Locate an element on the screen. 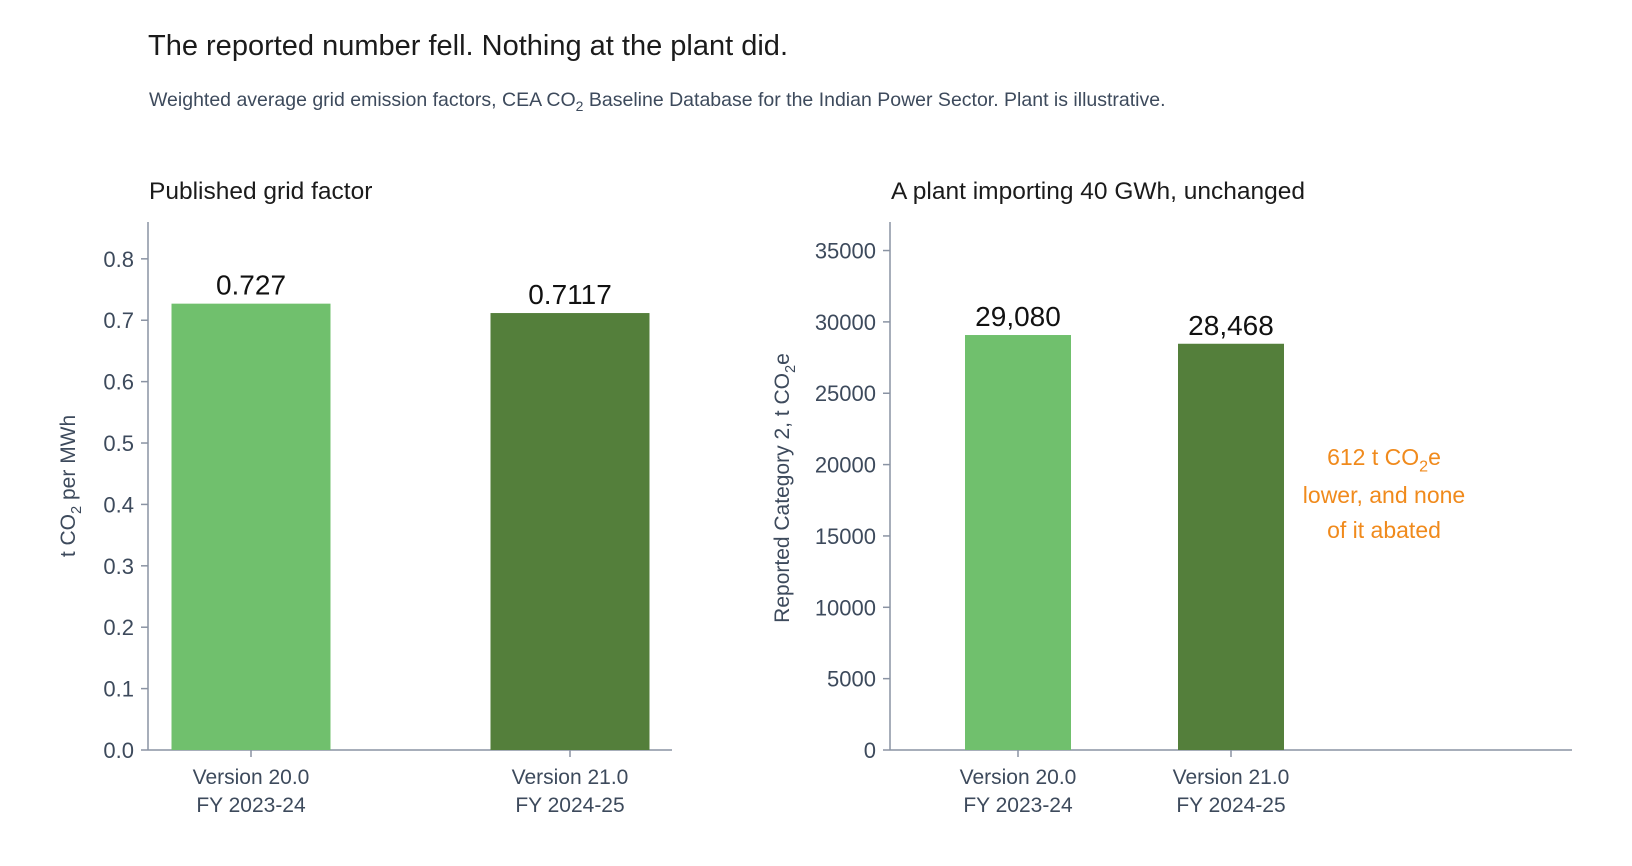  y-tick-label: 0.6 is located at coordinates (118, 382).